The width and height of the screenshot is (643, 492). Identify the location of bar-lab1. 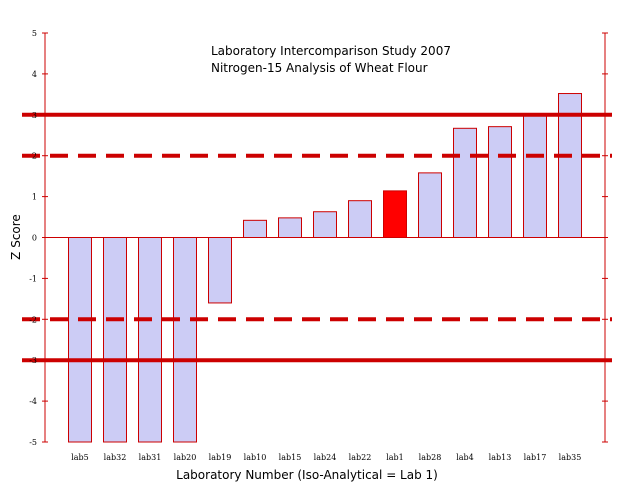
(395, 214).